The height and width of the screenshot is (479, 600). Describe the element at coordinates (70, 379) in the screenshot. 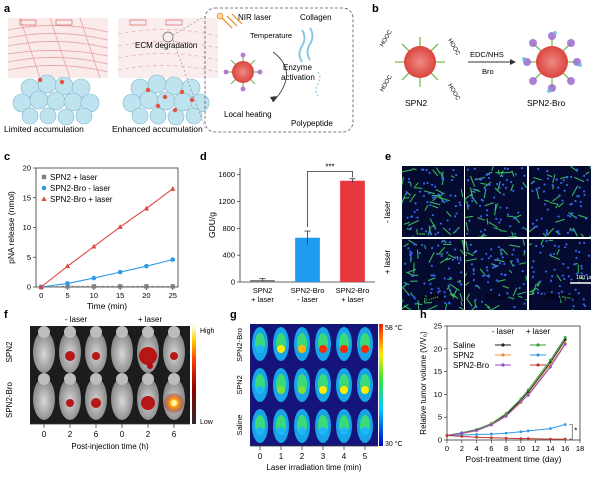

I see `mouse-head` at that location.